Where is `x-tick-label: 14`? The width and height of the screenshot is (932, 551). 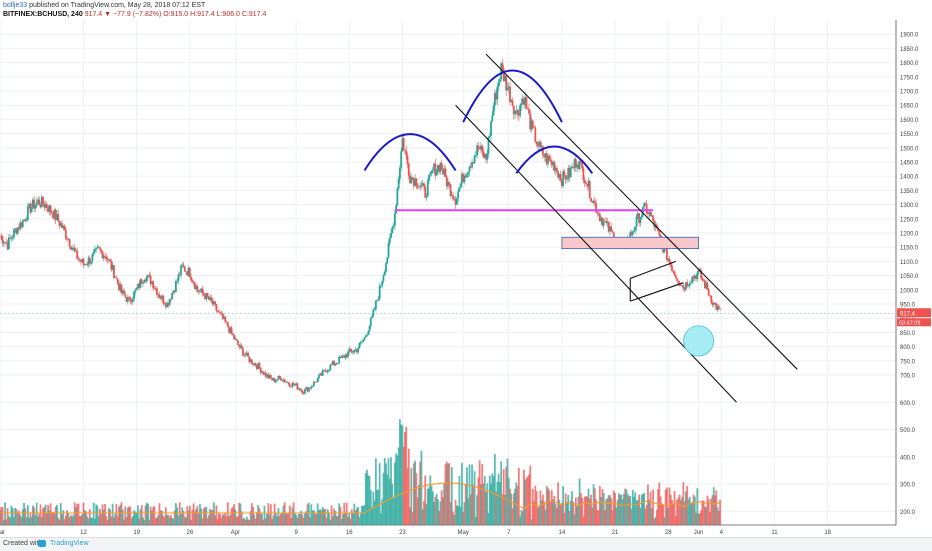
x-tick-label: 14 is located at coordinates (562, 533).